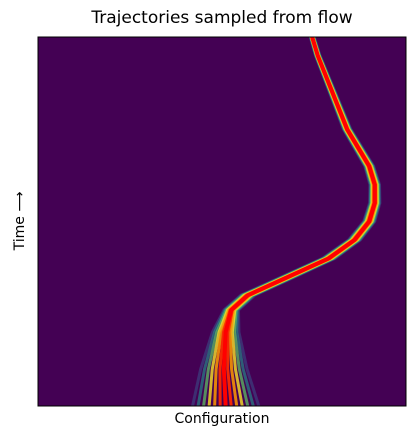  What do you see at coordinates (222, 419) in the screenshot?
I see `x-axis-label: Configuration` at bounding box center [222, 419].